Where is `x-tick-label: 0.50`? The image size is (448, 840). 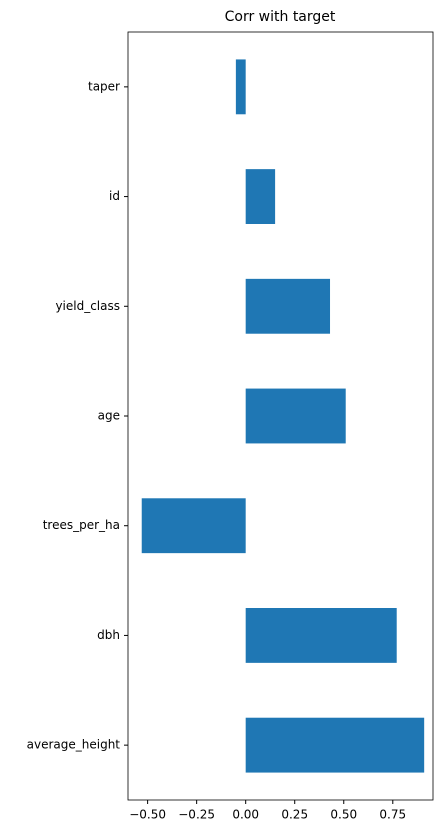 x-tick-label: 0.50 is located at coordinates (343, 815).